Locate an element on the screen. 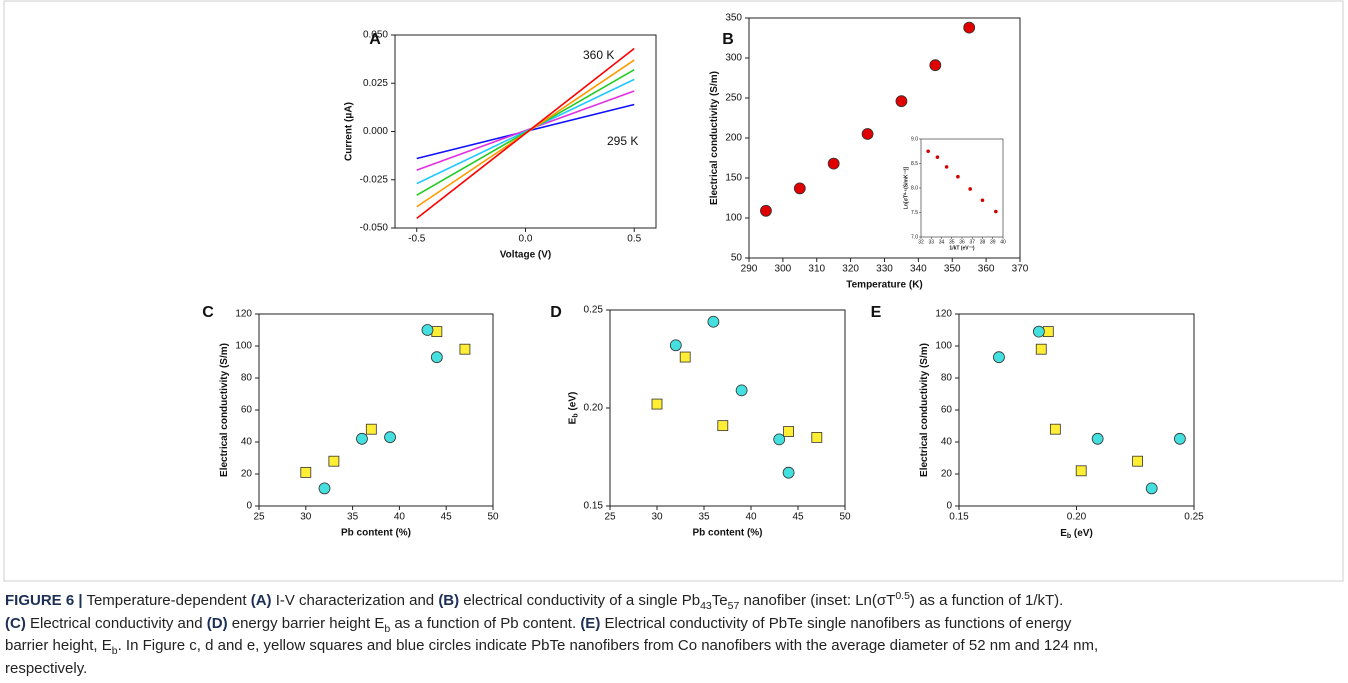  x-tick-label: 0.20 is located at coordinates (1077, 517).